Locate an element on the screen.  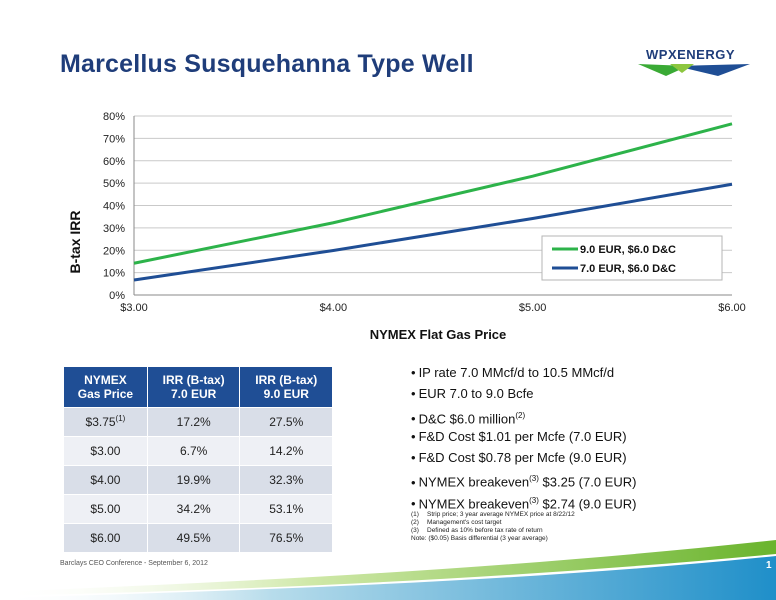
y-tick-label: 50% is located at coordinates (114, 184).